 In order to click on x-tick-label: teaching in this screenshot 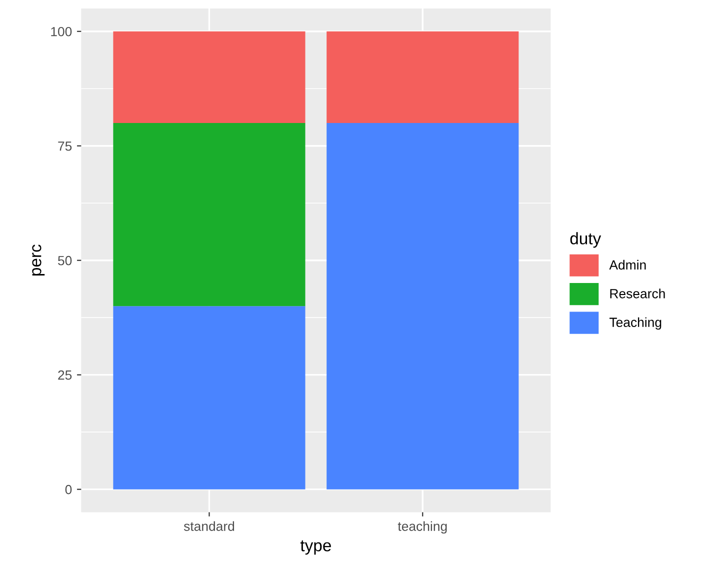, I will do `click(422, 527)`.